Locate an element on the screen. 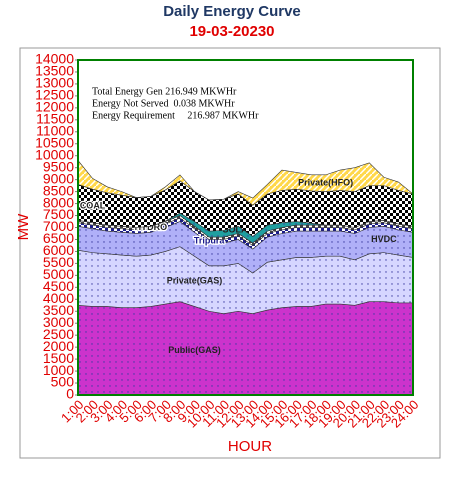 The width and height of the screenshot is (450, 482). y-tick-label: 11000 is located at coordinates (55, 130).